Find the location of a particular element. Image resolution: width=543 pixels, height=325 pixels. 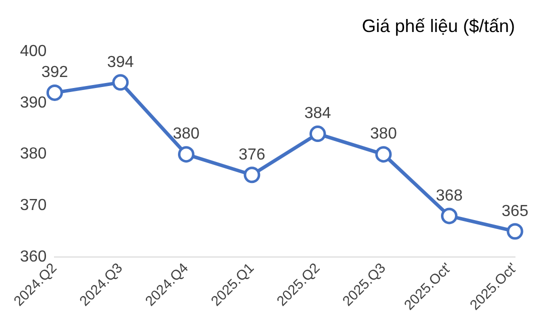

y-tick-label: 380 is located at coordinates (33, 154).